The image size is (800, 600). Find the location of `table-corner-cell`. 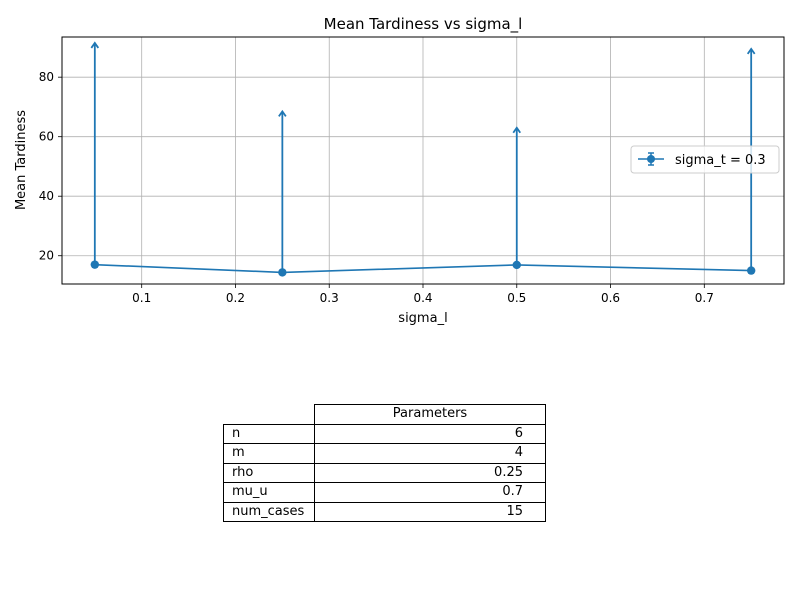

table-corner-cell is located at coordinates (269, 415).